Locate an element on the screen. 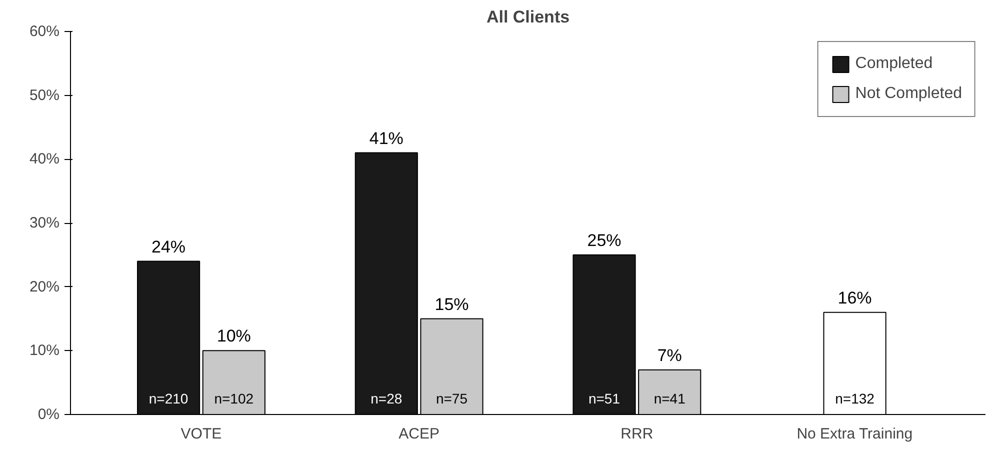 Image resolution: width=1000 pixels, height=453 pixels. chart-title: All Clients is located at coordinates (528, 17).